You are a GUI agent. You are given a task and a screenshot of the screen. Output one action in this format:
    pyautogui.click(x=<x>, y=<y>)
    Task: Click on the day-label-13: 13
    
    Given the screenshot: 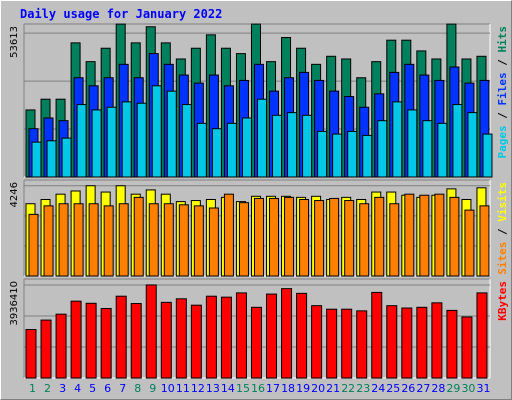 What is the action you would take?
    pyautogui.click(x=213, y=388)
    